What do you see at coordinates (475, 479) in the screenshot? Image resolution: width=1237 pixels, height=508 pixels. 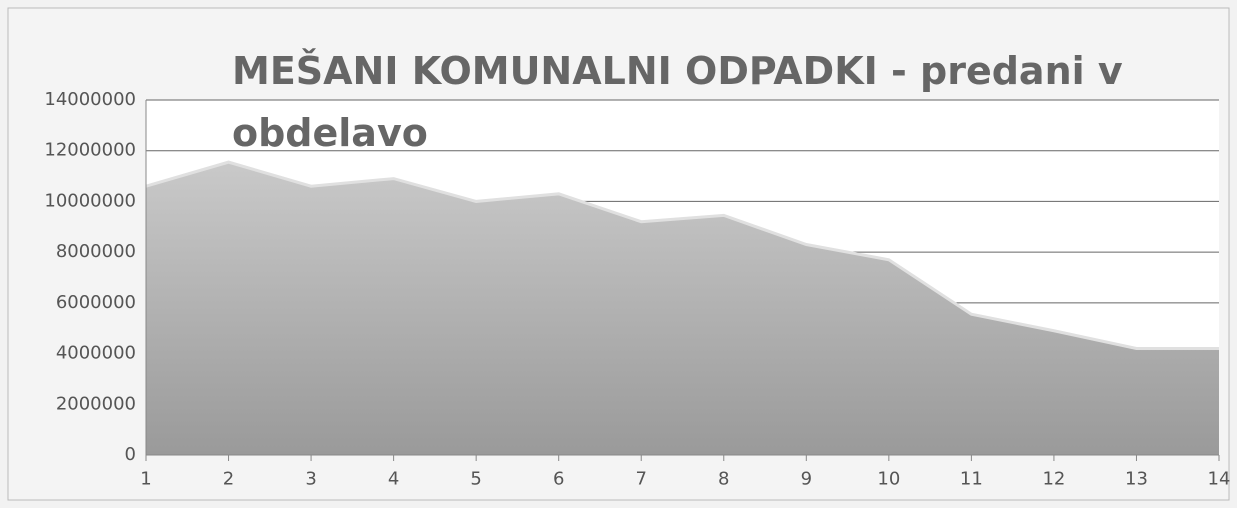 I see `x-tick-label: 5` at bounding box center [475, 479].